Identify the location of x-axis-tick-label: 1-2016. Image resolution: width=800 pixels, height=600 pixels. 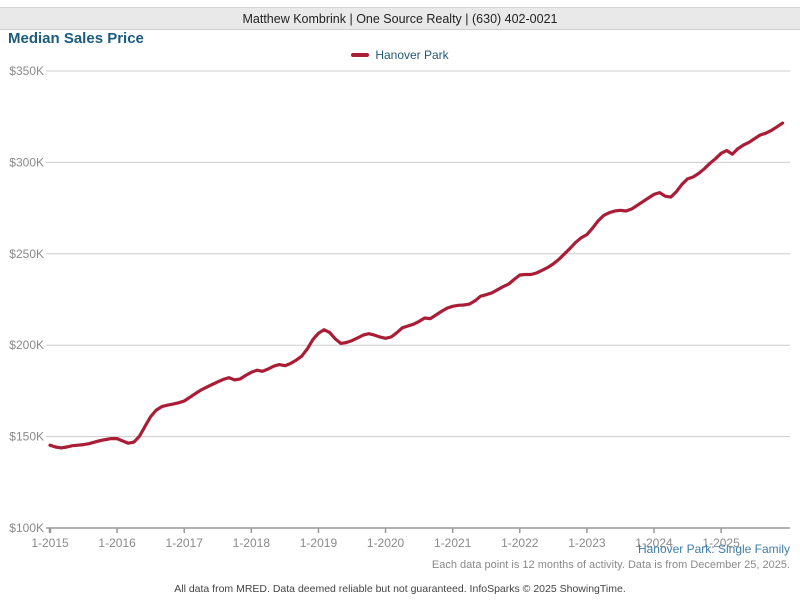
(117, 543).